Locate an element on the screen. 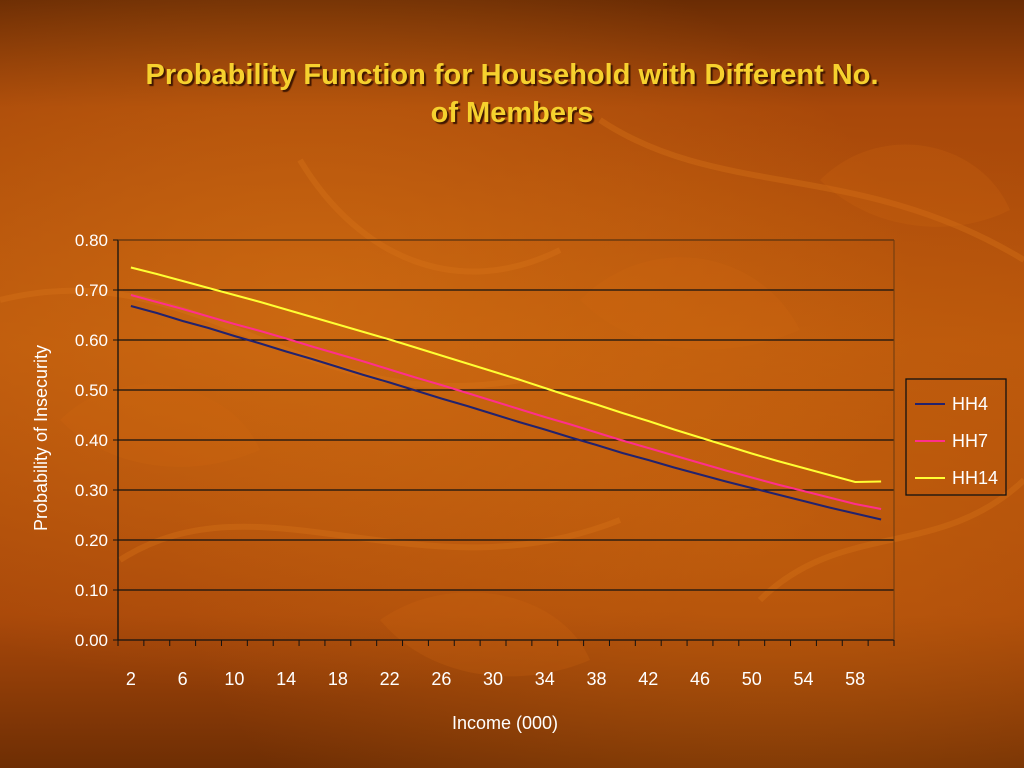 The image size is (1024, 768). slide-title-line-2: of Members is located at coordinates (512, 113).